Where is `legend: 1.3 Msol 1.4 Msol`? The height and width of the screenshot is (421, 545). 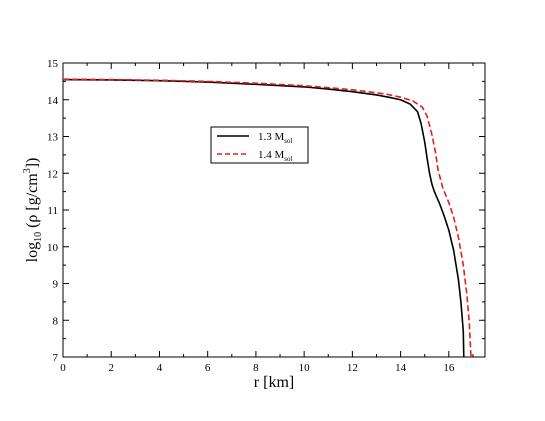 legend: 1.3 Msol 1.4 Msol is located at coordinates (259, 145).